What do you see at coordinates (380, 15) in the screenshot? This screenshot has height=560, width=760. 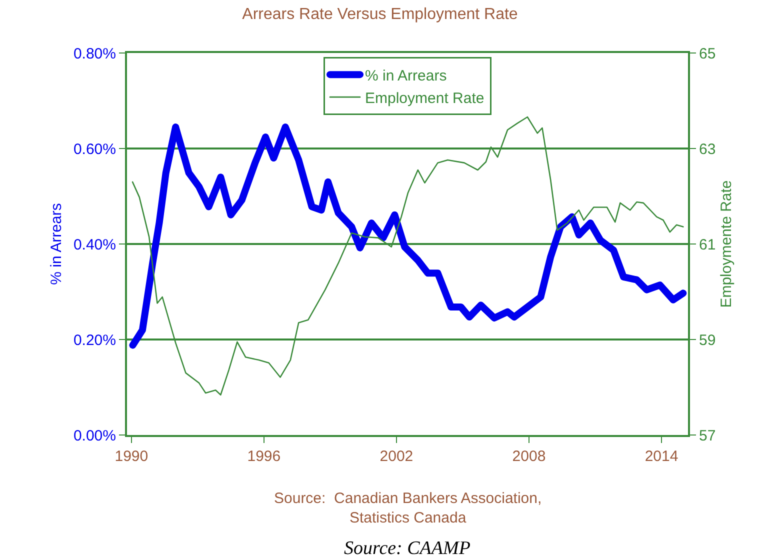 I see `chart-title: Arrears Rate Versus Employment Rate` at bounding box center [380, 15].